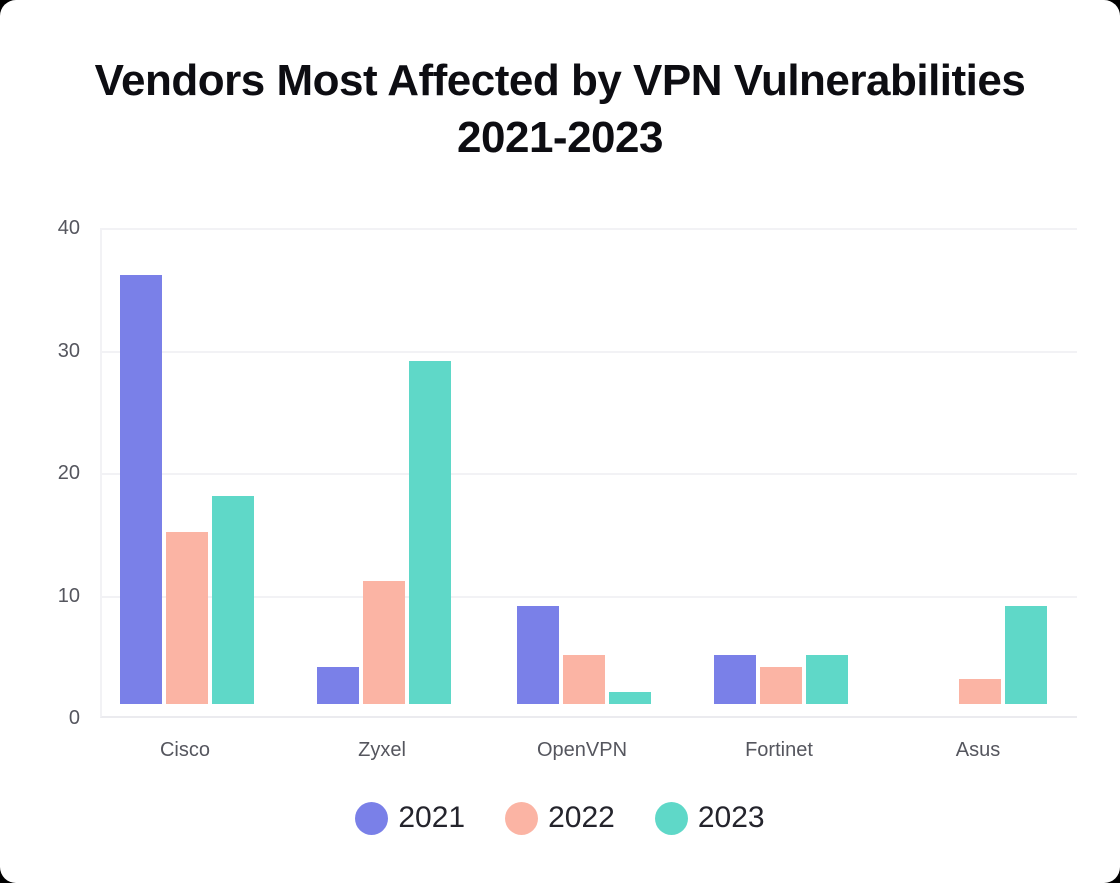 This screenshot has height=883, width=1120. I want to click on x-axis-category-label: Asus, so click(978, 750).